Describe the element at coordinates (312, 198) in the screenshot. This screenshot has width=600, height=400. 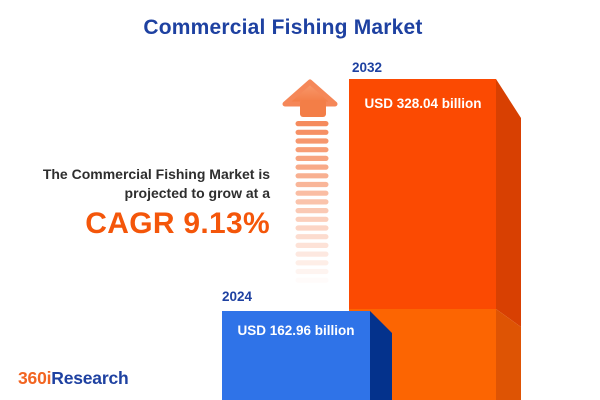
I see `arrow-dashes` at that location.